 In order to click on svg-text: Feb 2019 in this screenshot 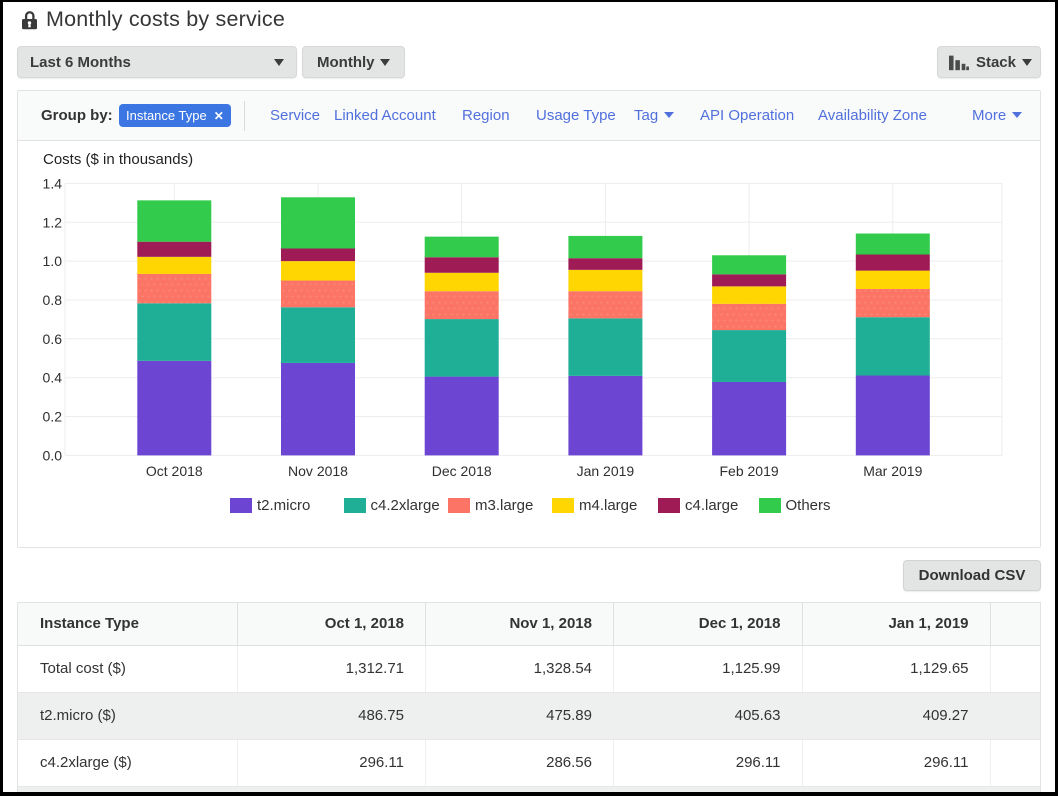, I will do `click(749, 471)`.